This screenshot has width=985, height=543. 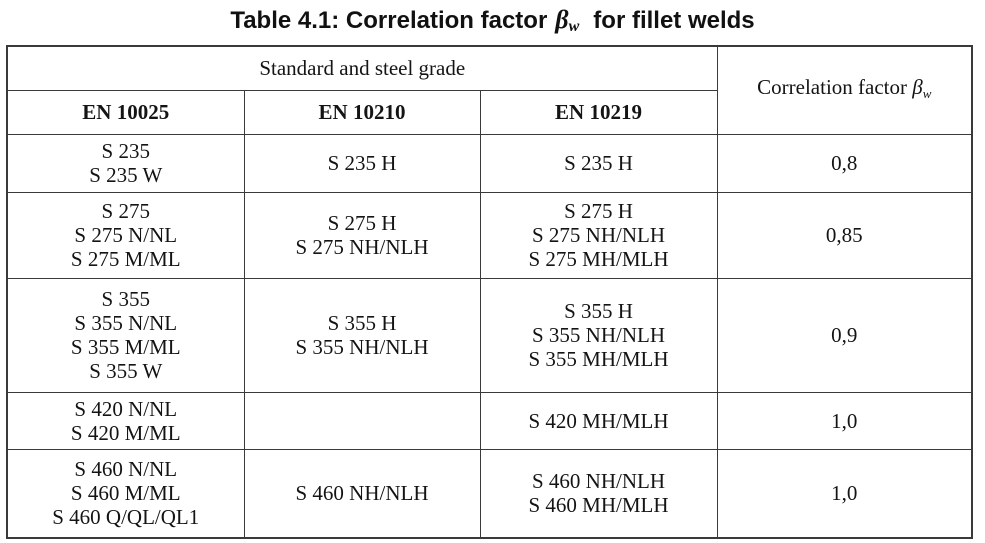 What do you see at coordinates (125, 299) in the screenshot?
I see `grade: S 355` at bounding box center [125, 299].